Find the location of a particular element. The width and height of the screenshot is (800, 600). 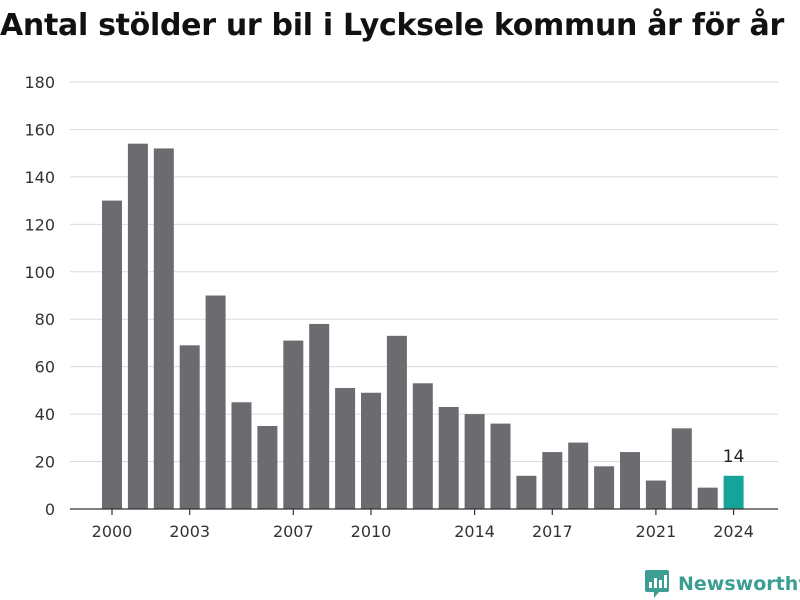

x-axis: 2000 2003 2007 2010 2014 2017 2021 2024 is located at coordinates (424, 524).